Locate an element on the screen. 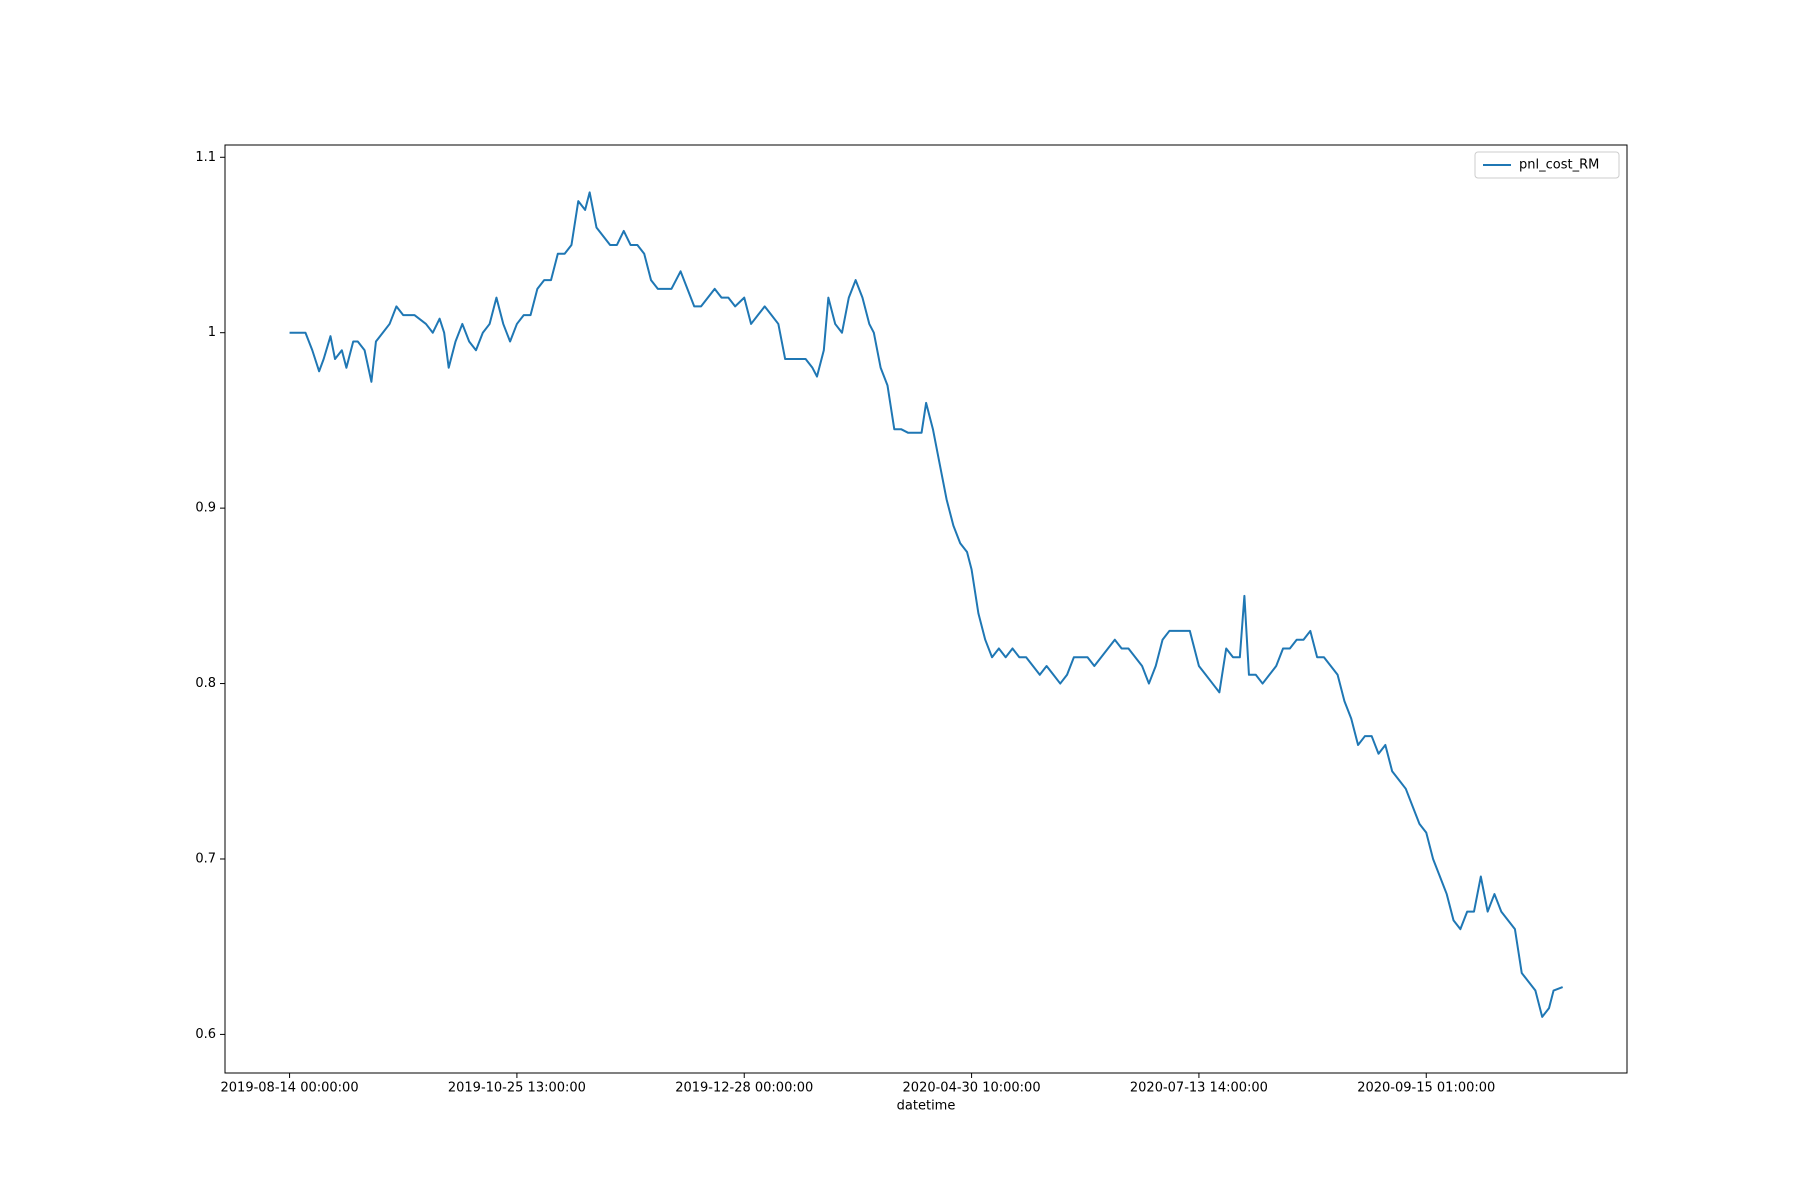  legend-box is located at coordinates (1547, 165).